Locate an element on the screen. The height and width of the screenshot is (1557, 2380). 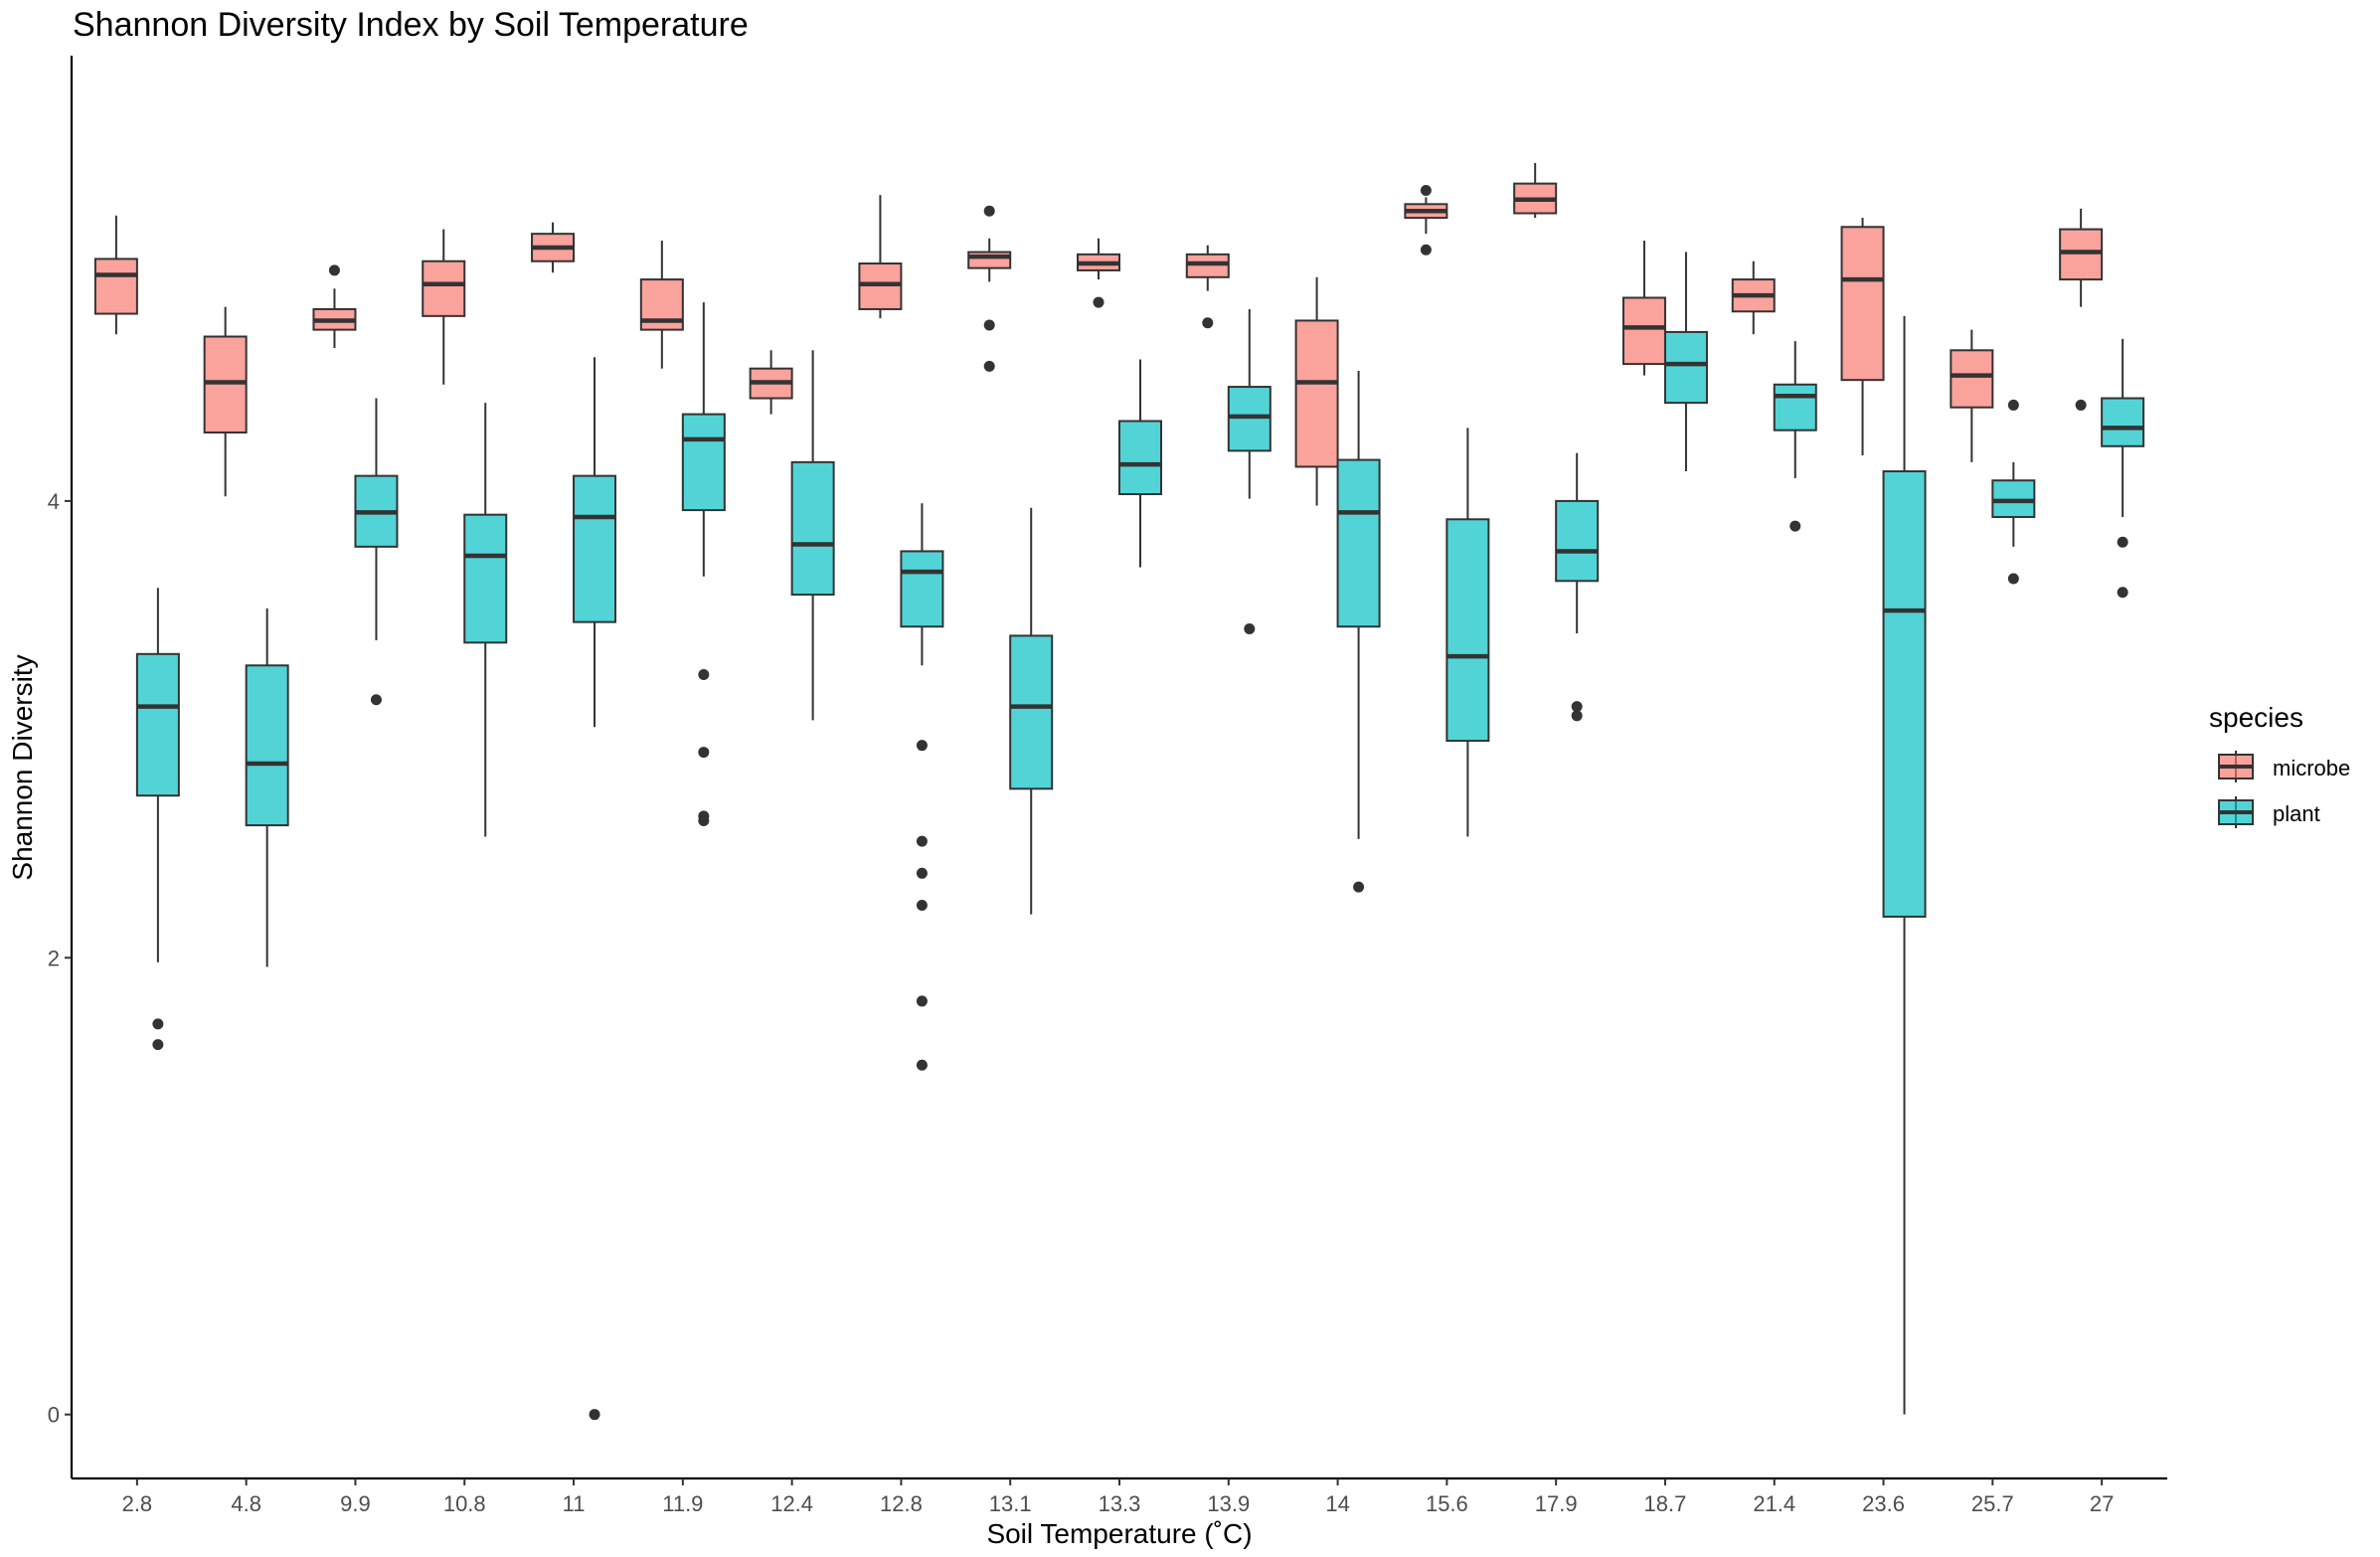
box-plant-13.9 is located at coordinates (1249, 472).